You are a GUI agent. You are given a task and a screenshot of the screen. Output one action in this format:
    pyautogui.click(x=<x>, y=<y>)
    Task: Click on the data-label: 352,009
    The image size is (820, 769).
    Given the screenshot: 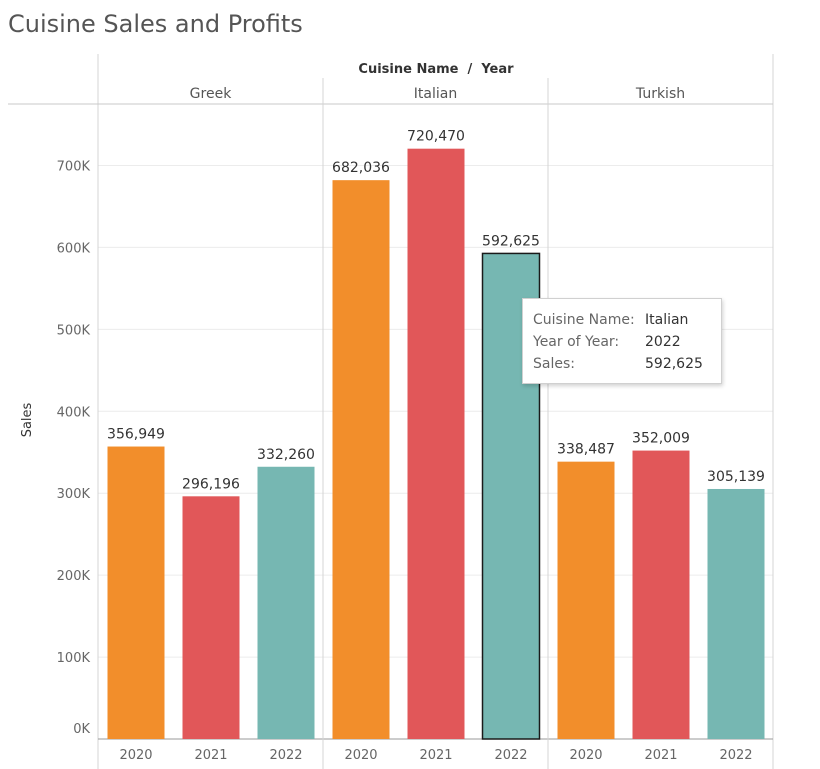 What is the action you would take?
    pyautogui.click(x=661, y=439)
    